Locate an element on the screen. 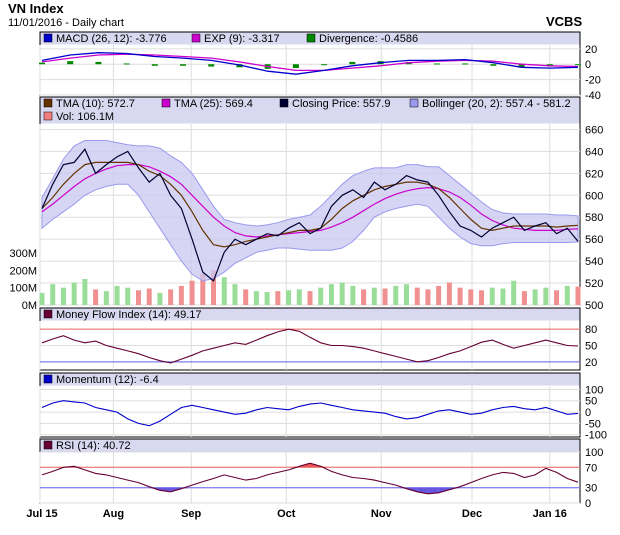 This screenshot has width=620, height=535. price-legend-label-0: TMA (10): 572.7 is located at coordinates (95, 104).